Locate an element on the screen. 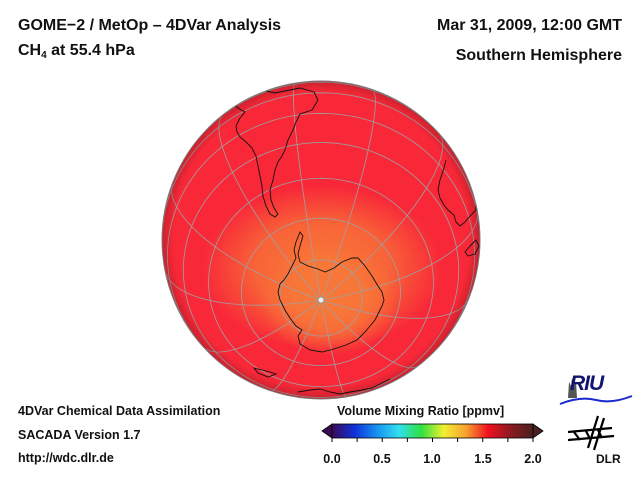  species-level-label: CH4 at 55.4 hPa is located at coordinates (76, 51).